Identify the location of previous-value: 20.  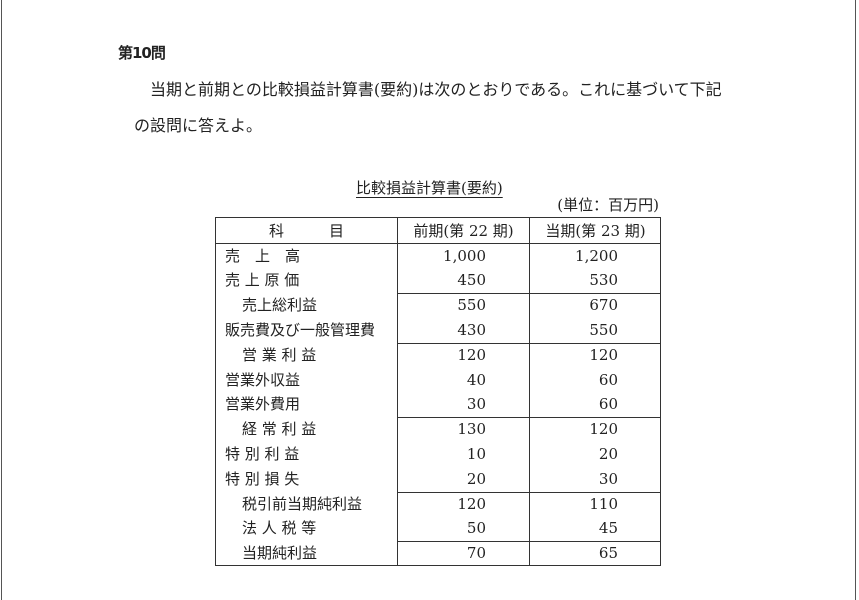
(476, 478).